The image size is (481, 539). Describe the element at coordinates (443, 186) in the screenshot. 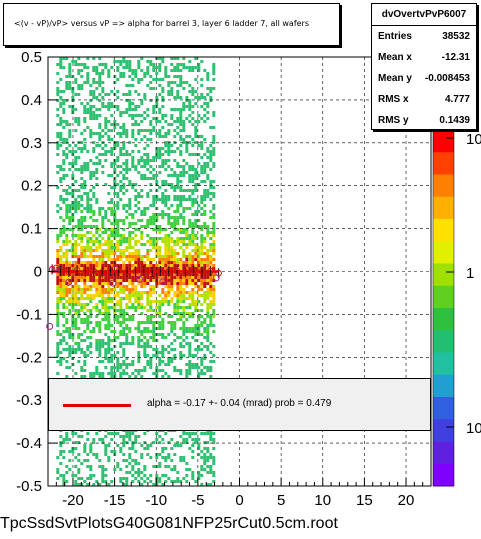

I see `palette-segment` at that location.